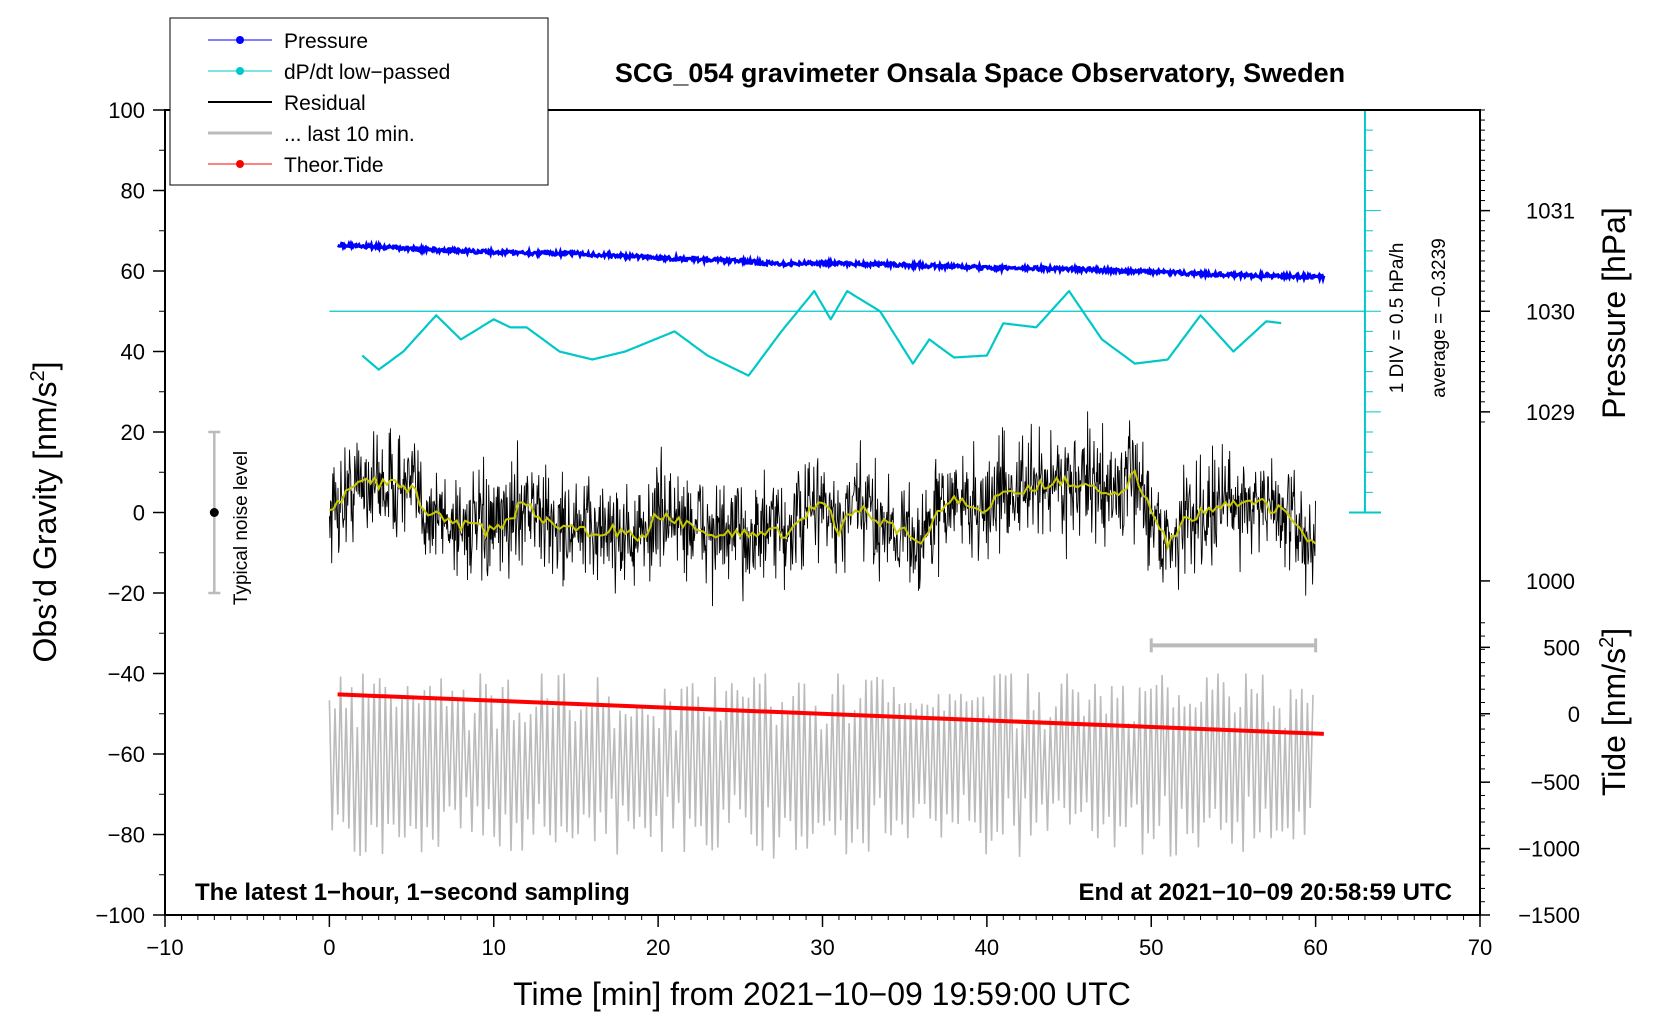 The width and height of the screenshot is (1660, 1020). Describe the element at coordinates (133, 432) in the screenshot. I see `y-tick-label: 20` at that location.